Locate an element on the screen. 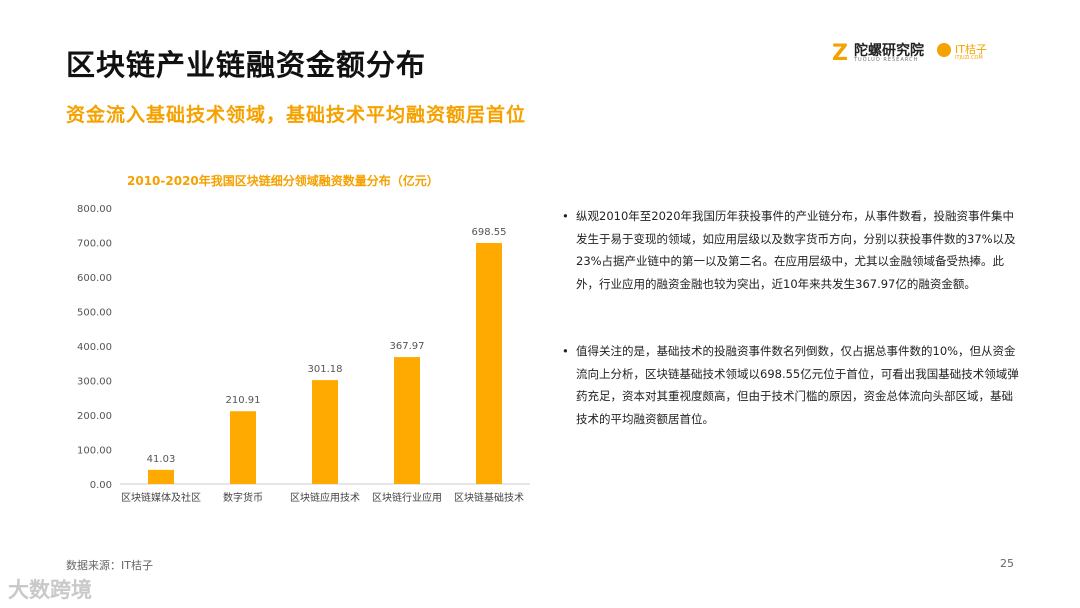 The image size is (1080, 608). tuoluo-logo-sub: TUOLUO RESEARCH is located at coordinates (886, 60).